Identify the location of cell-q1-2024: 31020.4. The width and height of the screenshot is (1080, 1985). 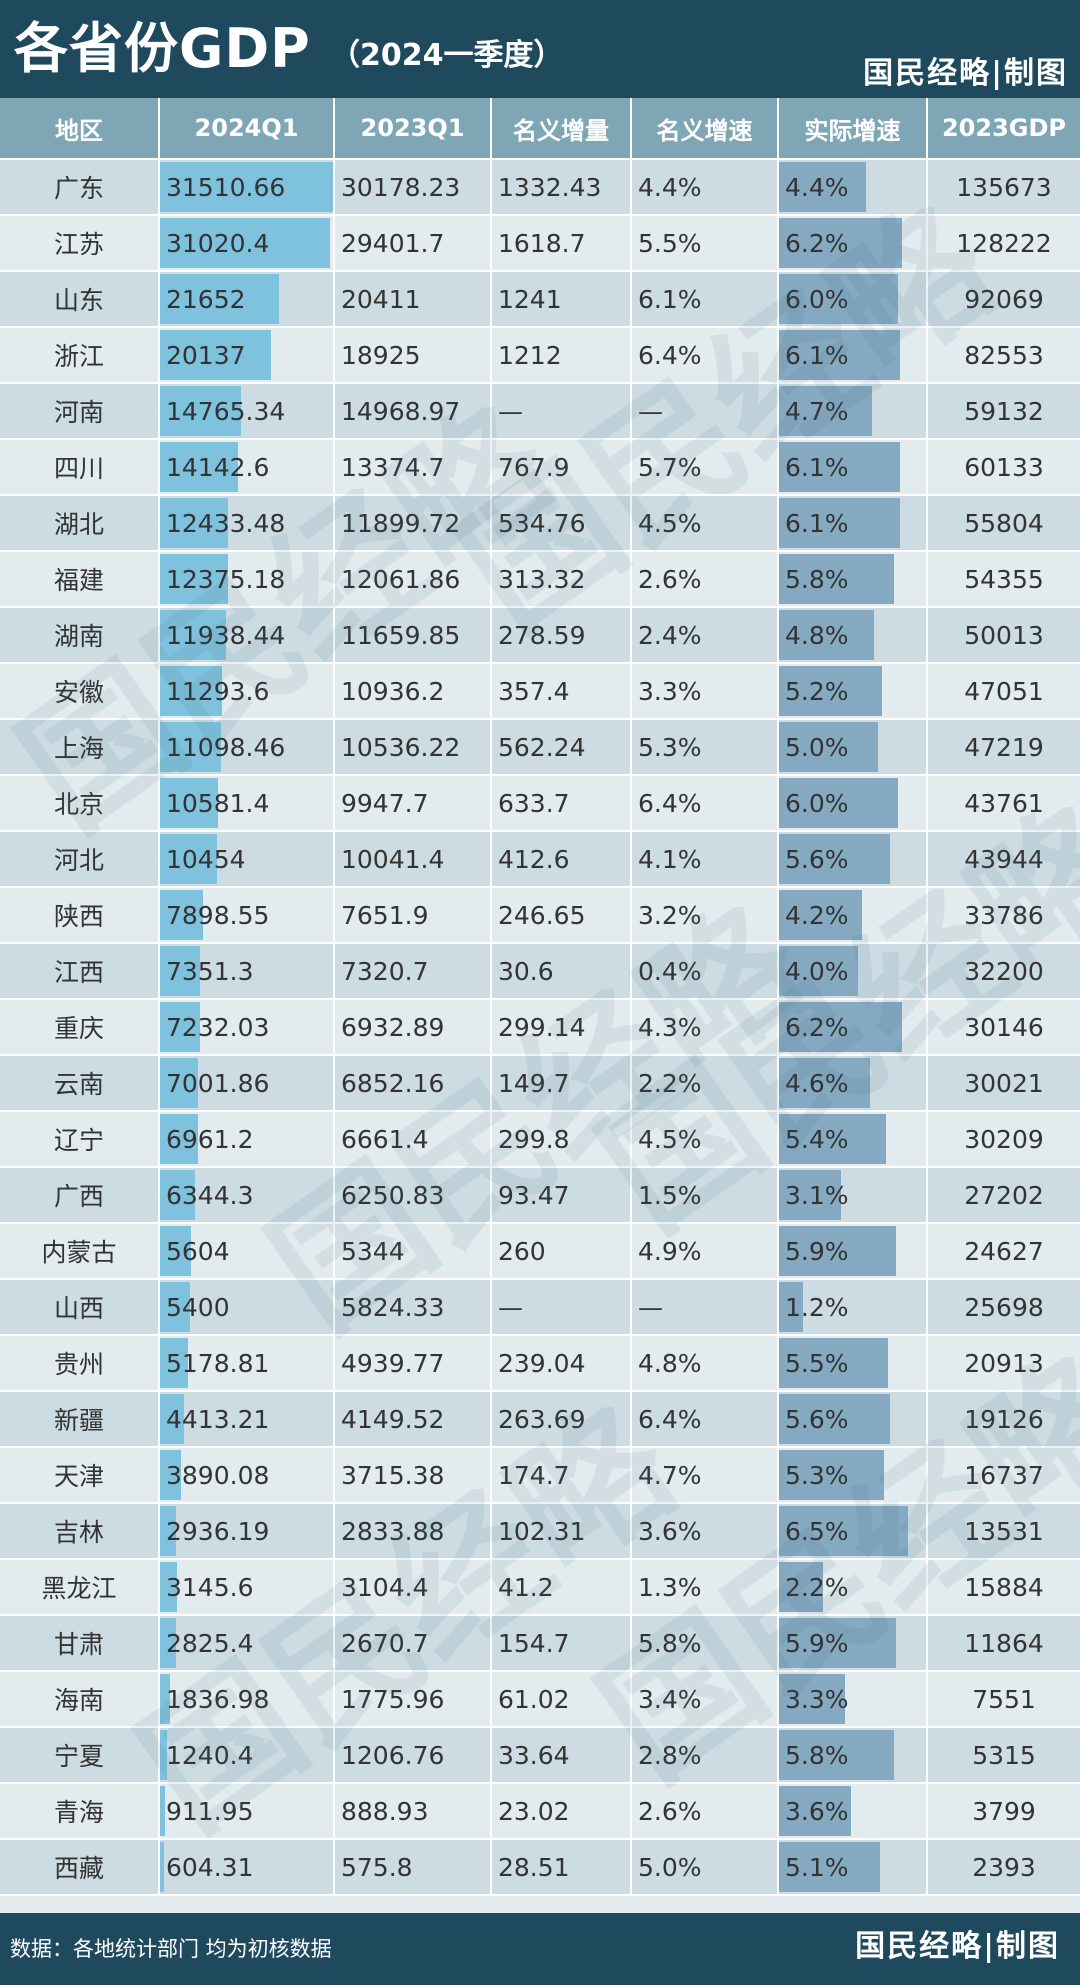
(247, 243).